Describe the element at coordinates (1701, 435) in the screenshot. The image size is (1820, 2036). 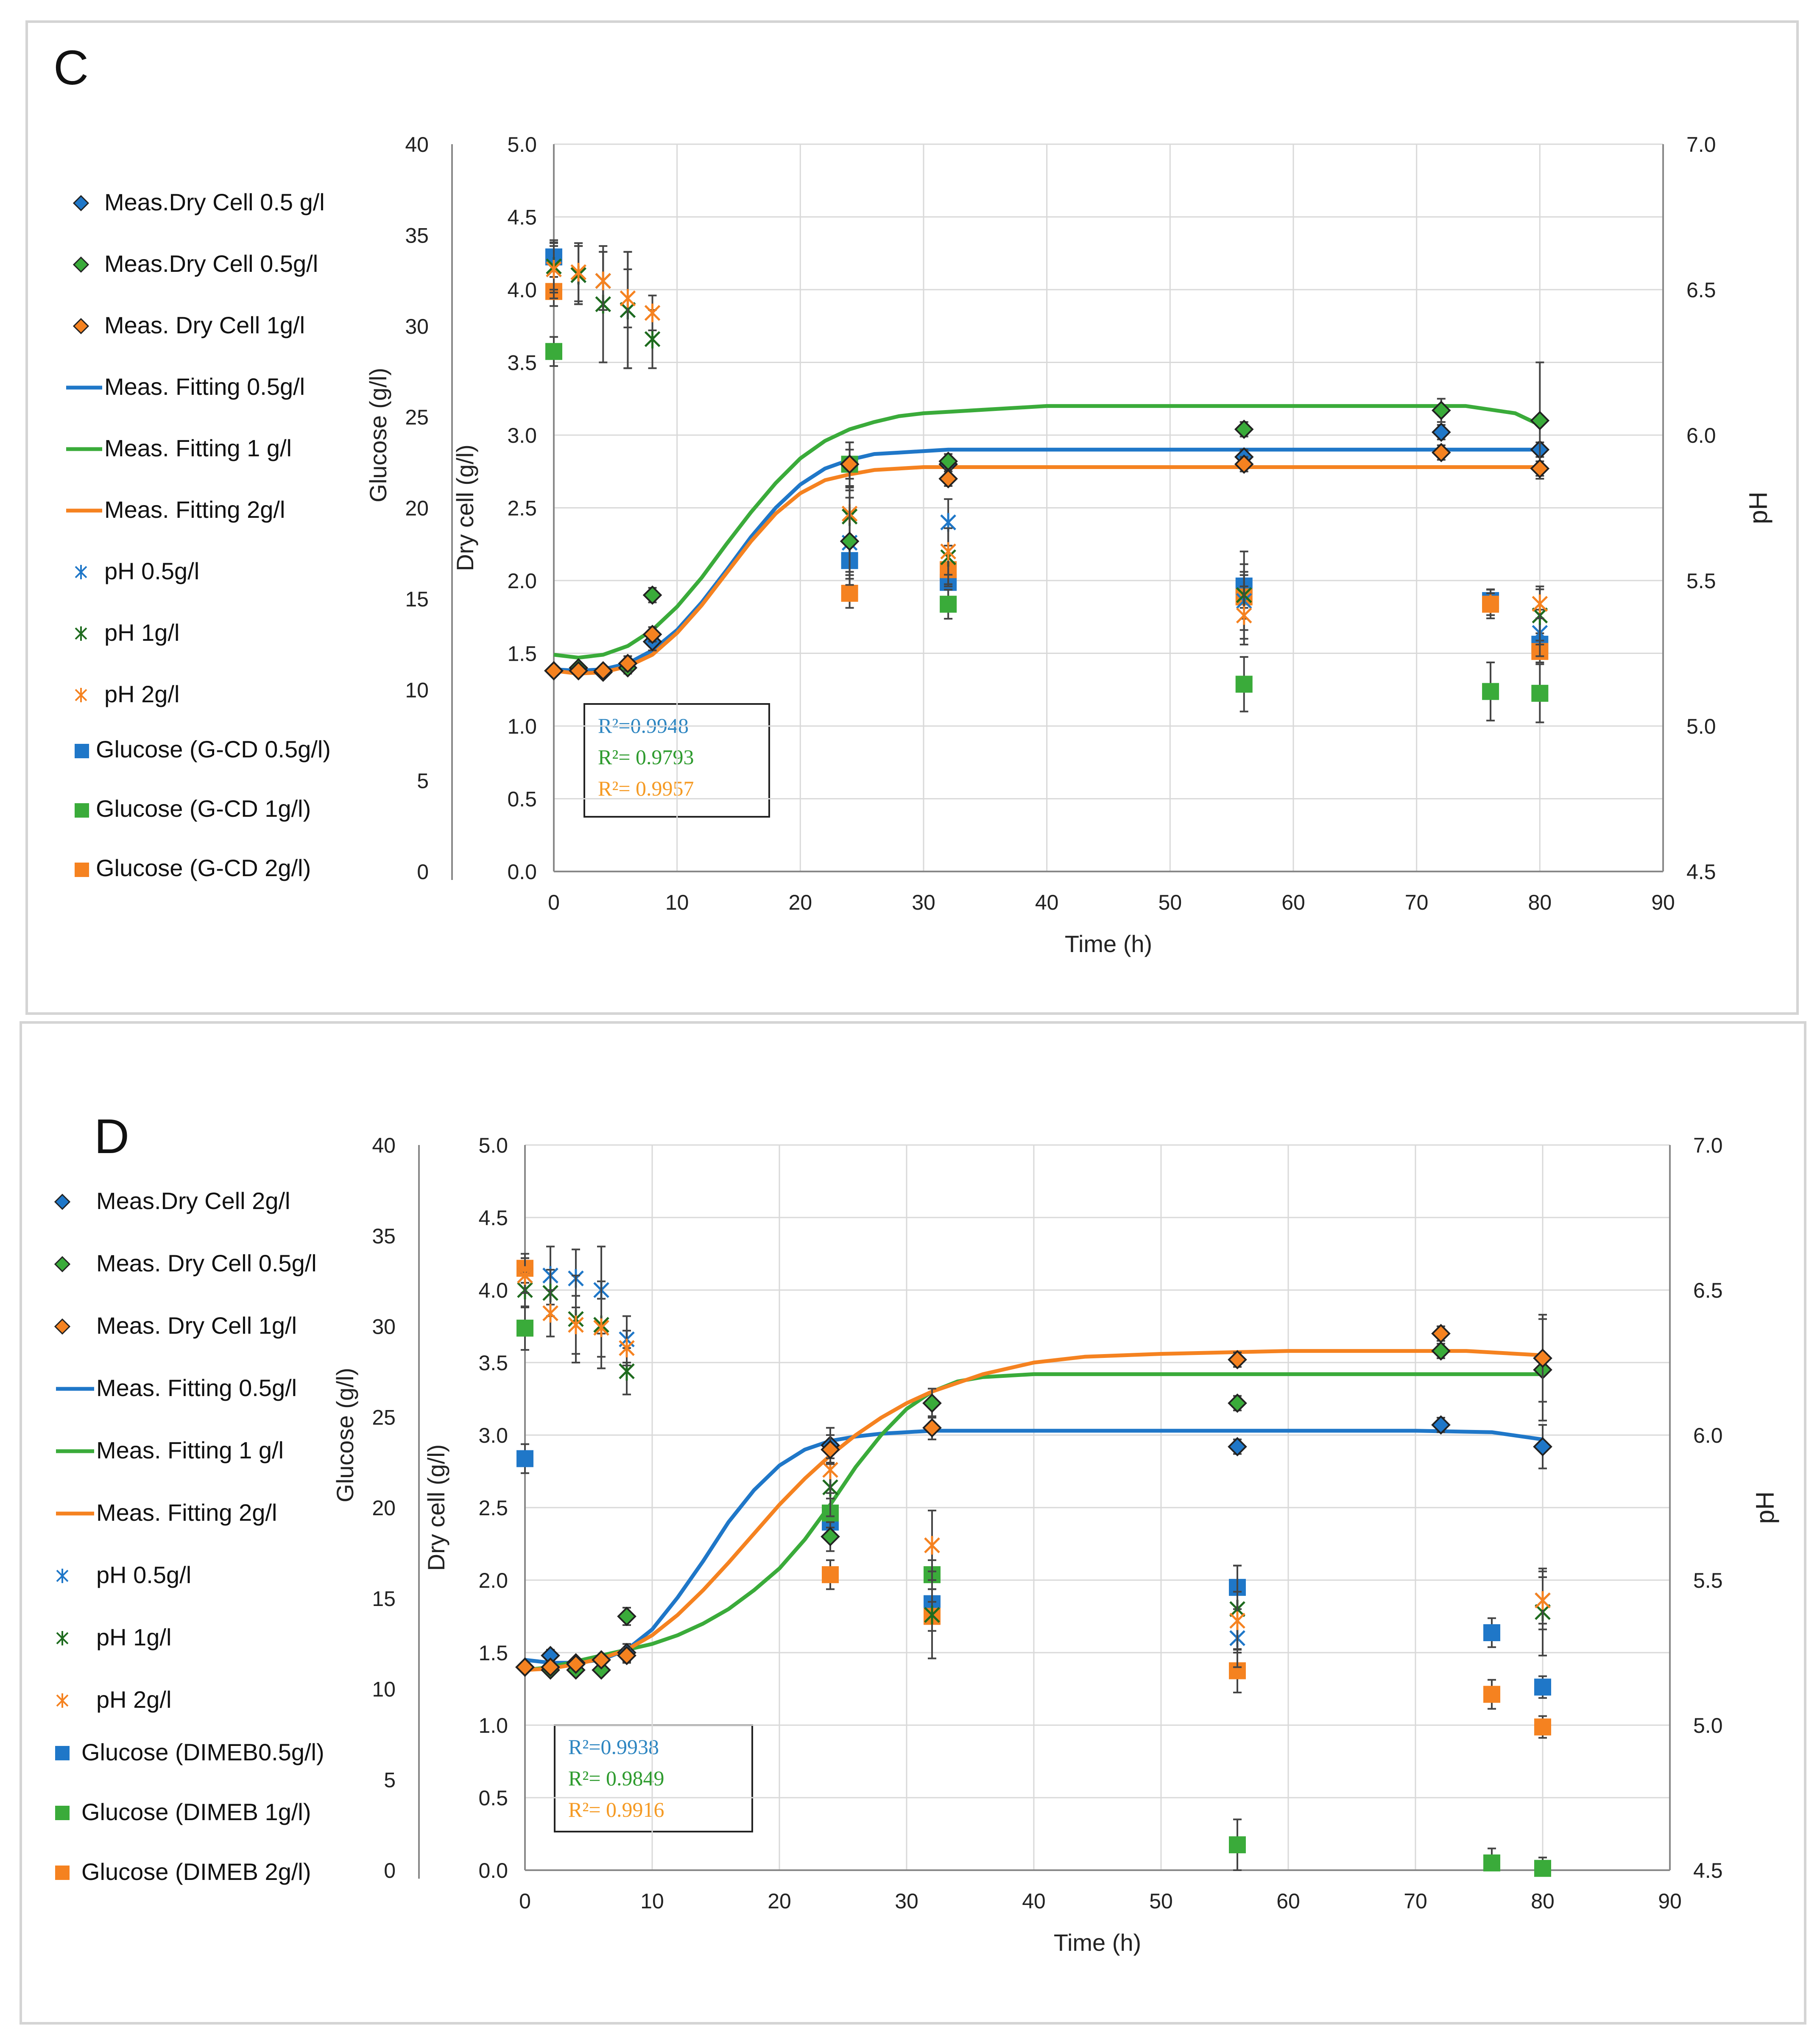
I see `y2-tick-label: 6.0` at that location.